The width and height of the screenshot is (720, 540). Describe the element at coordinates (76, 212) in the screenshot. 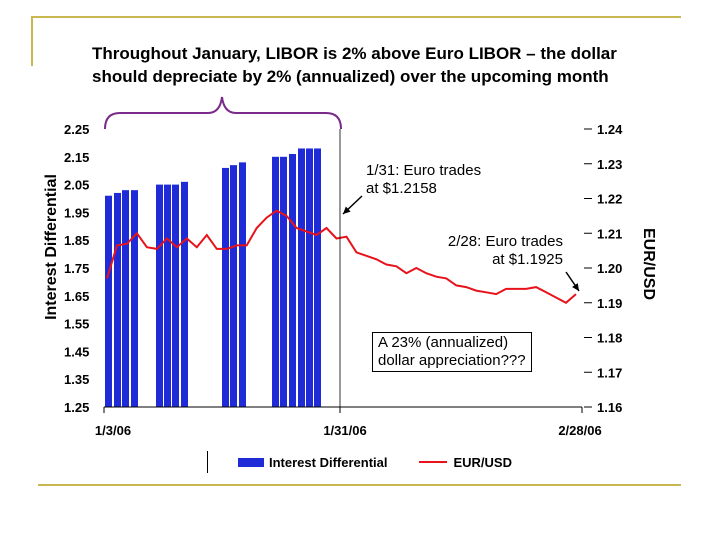

I see `y-tick-label: 1.95` at that location.